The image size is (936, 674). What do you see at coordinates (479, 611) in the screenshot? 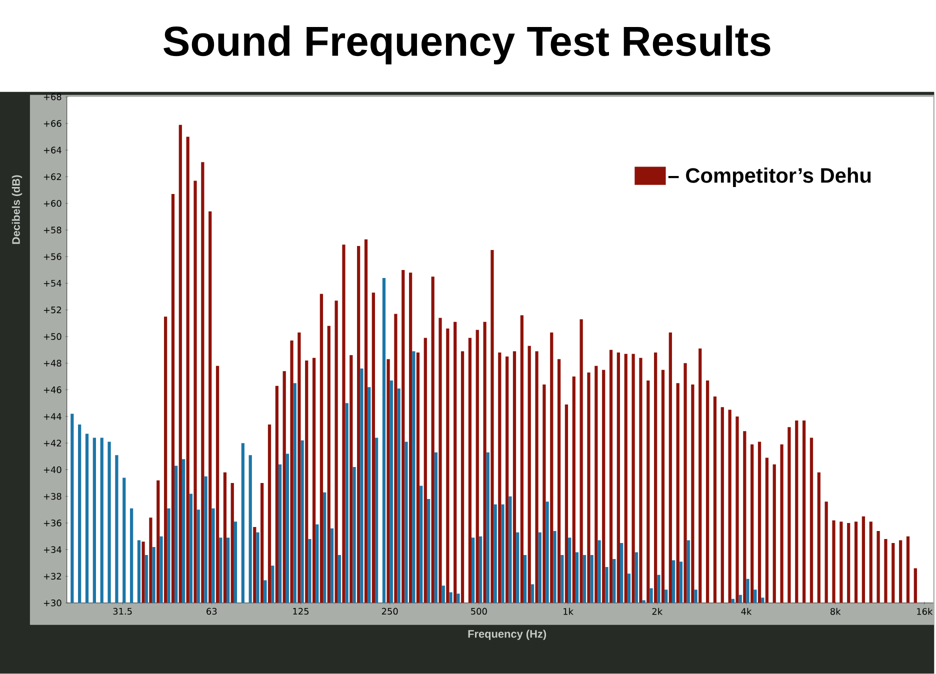
I see `x-tick-label: 500` at bounding box center [479, 611].